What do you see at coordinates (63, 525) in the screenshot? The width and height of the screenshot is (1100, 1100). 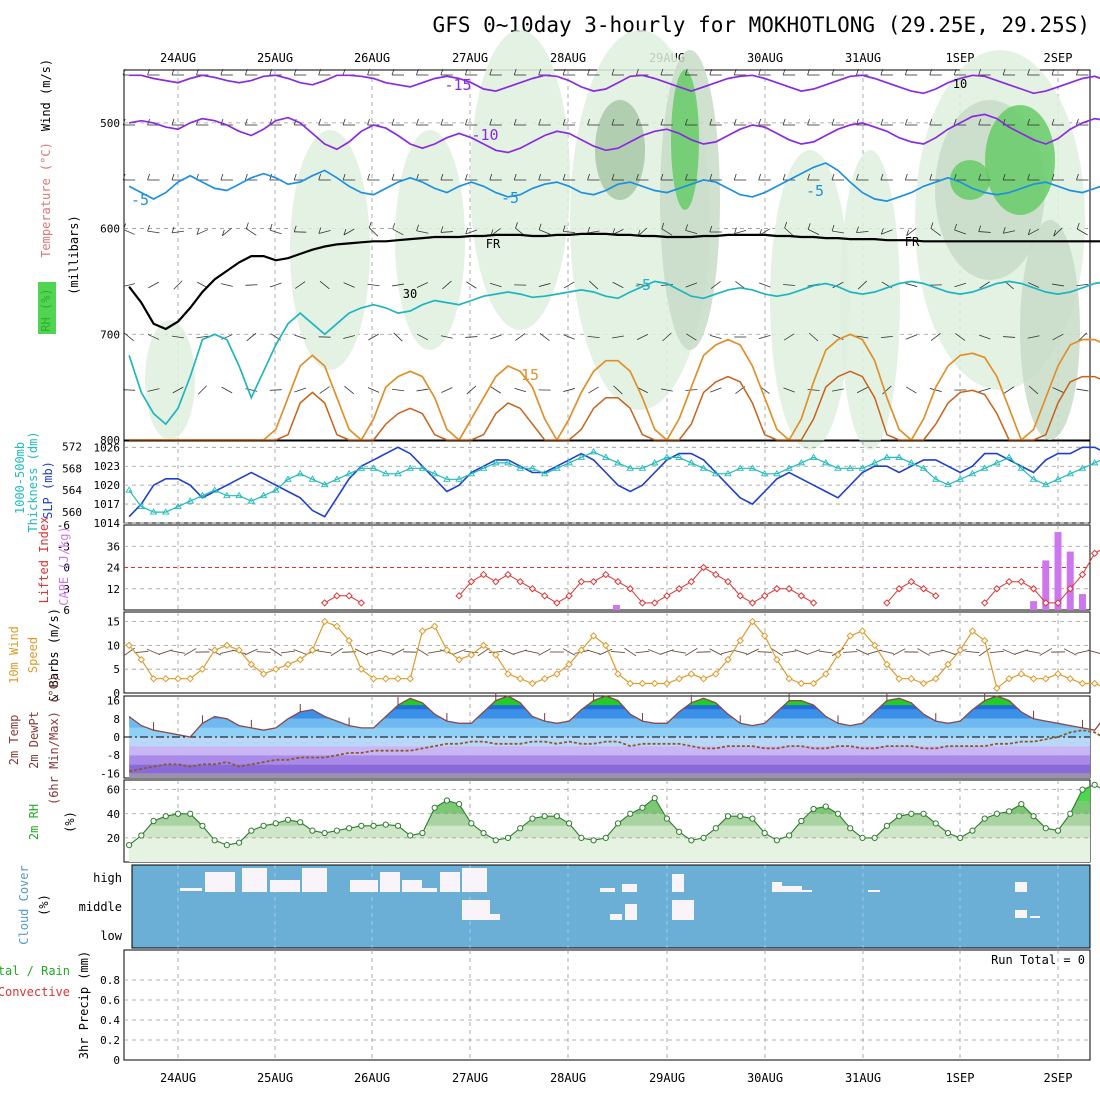 I see `lifted-tick-label: -6` at bounding box center [63, 525].